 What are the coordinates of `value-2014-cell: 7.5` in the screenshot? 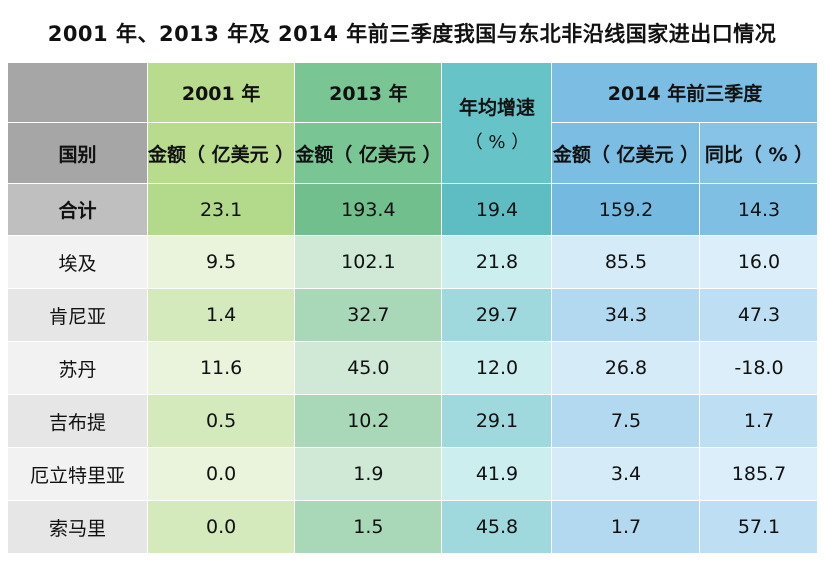 It's located at (626, 421).